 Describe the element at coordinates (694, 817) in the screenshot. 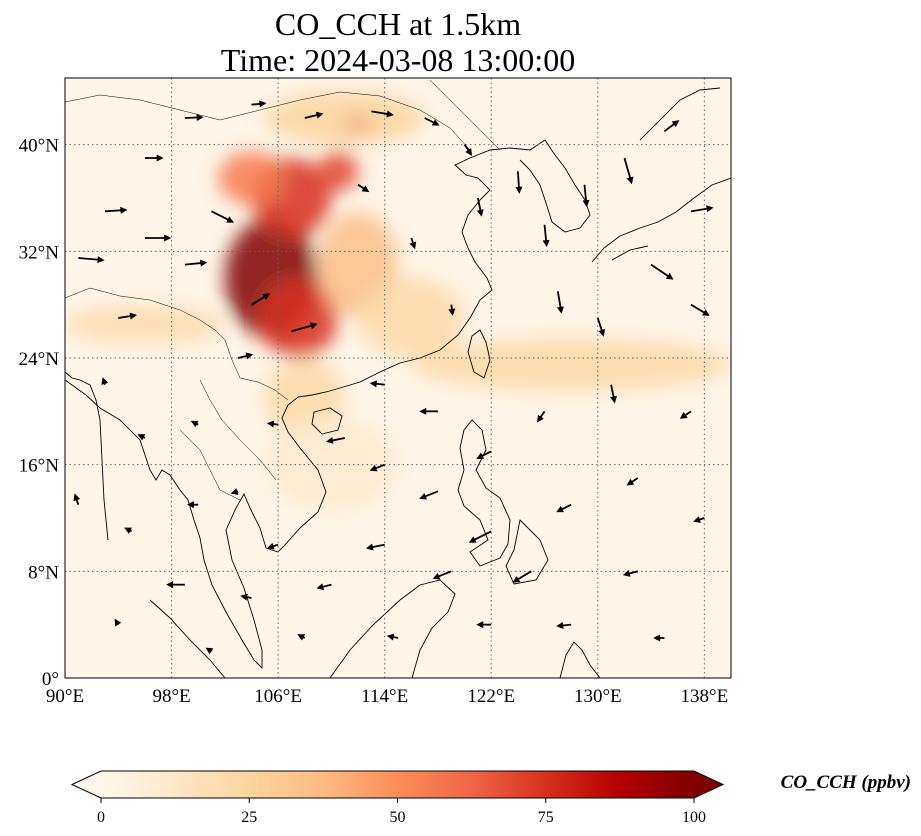

I see `colorbar-tick-label: 100` at that location.